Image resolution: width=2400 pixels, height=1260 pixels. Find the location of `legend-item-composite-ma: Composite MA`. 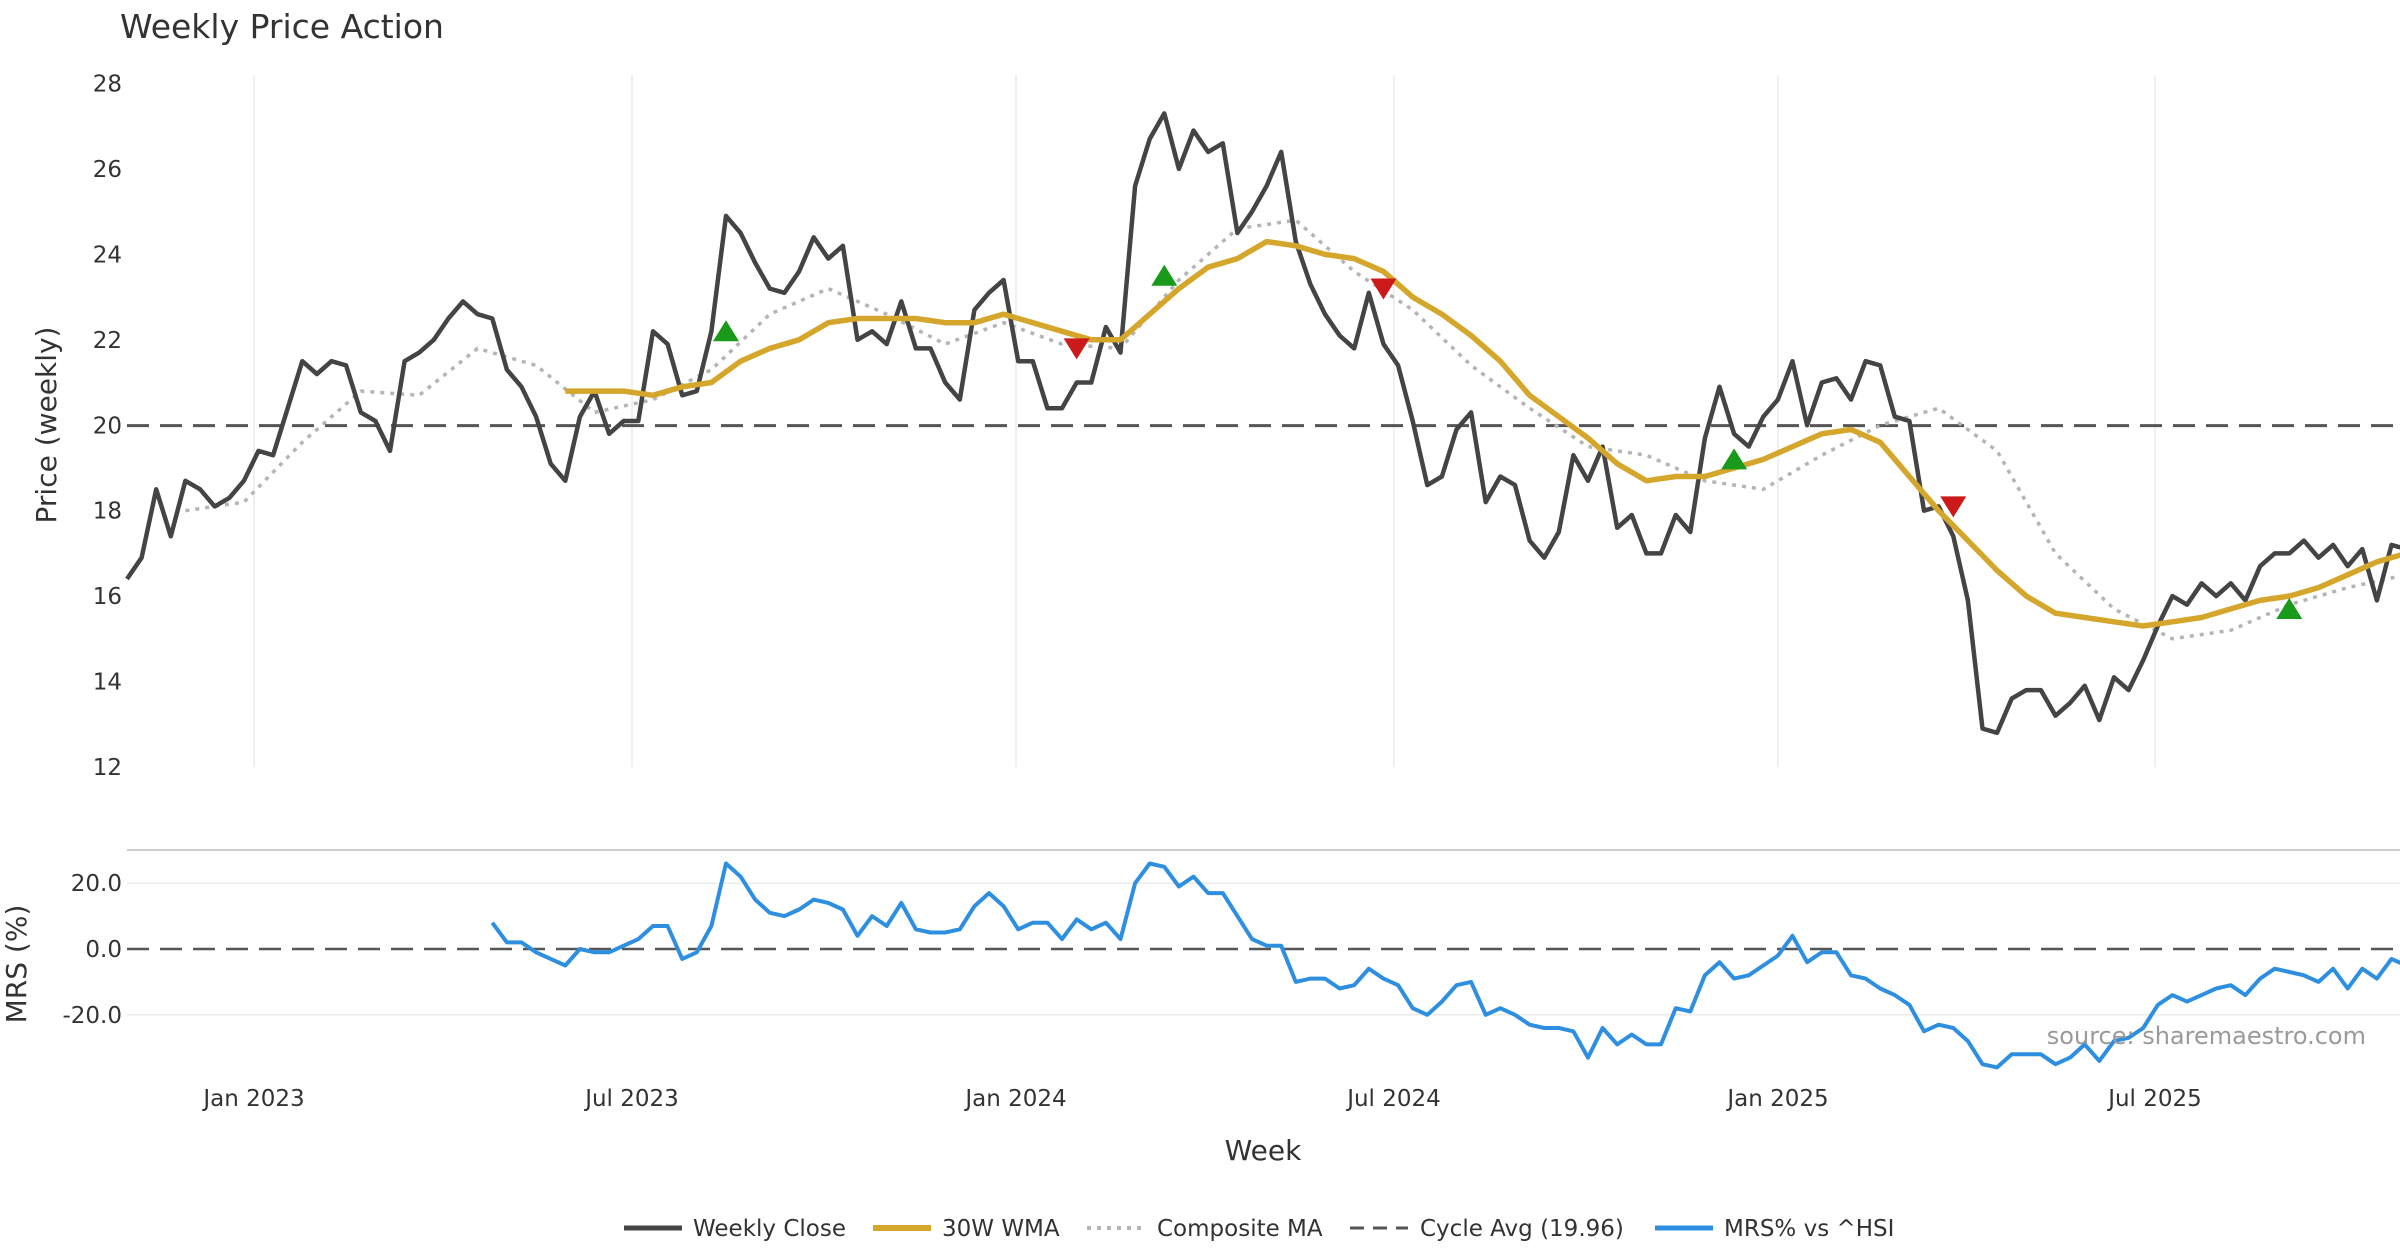

legend-item-composite-ma: Composite MA is located at coordinates (1205, 1229).